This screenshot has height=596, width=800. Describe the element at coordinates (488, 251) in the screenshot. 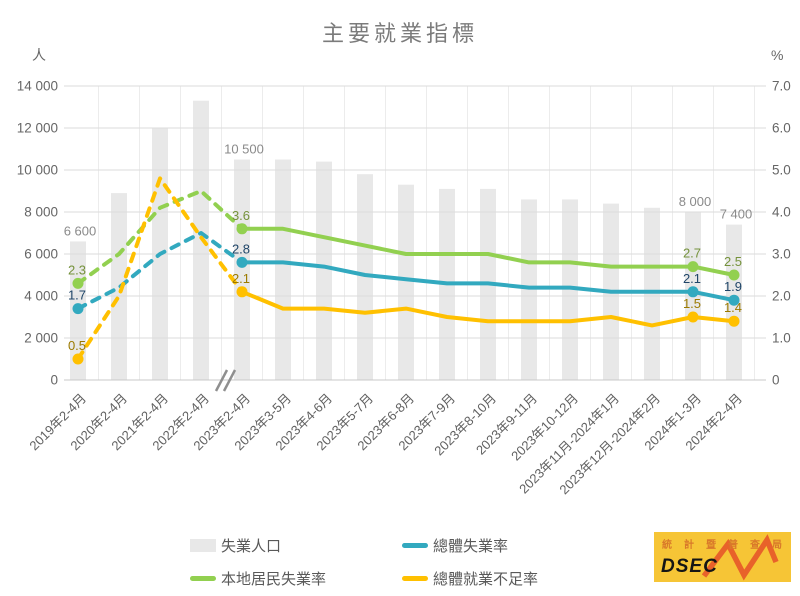

I see `line-local-residents-unemployment-rate` at that location.